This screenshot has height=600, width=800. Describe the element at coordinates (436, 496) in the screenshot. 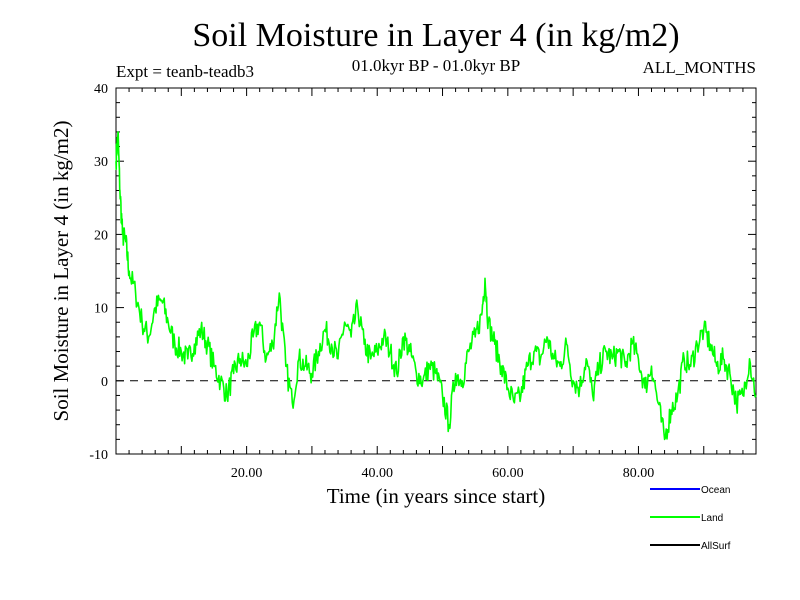

I see `x-axis-label: Time (in years since start)` at that location.